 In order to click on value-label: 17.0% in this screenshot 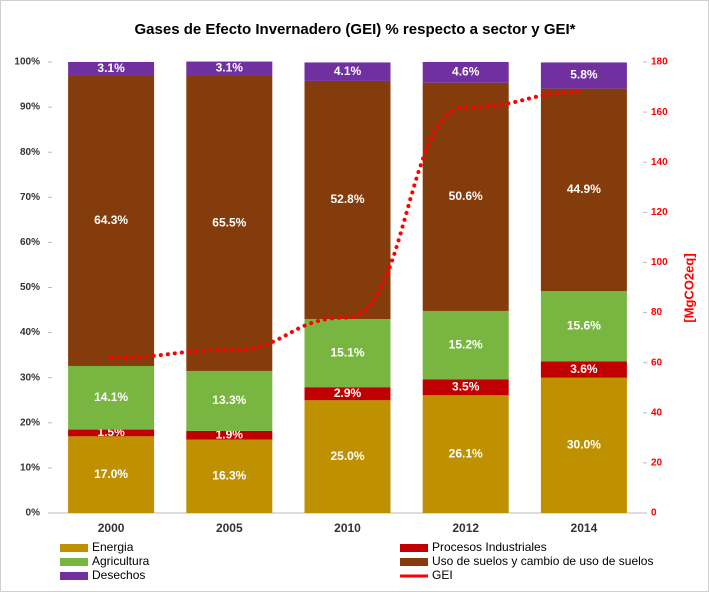, I will do `click(111, 474)`.